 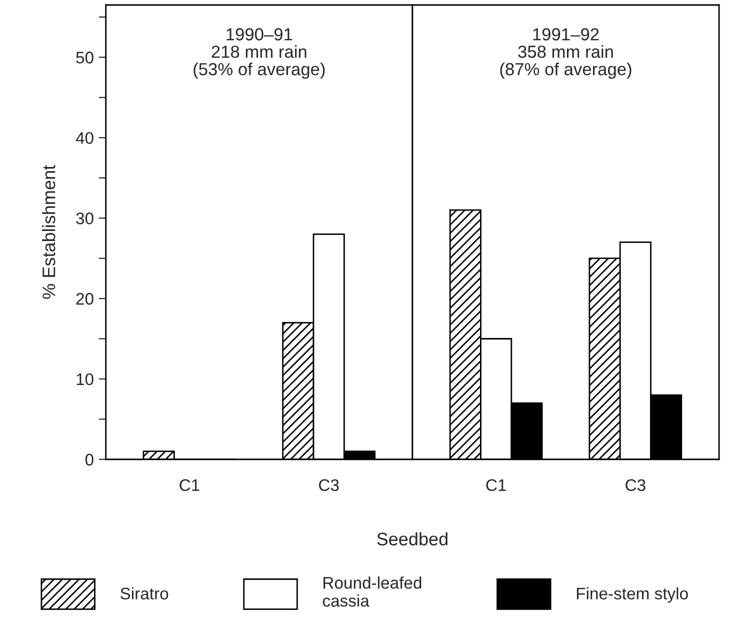 What do you see at coordinates (632, 595) in the screenshot?
I see `legend-label: Fine-stem stylo` at bounding box center [632, 595].